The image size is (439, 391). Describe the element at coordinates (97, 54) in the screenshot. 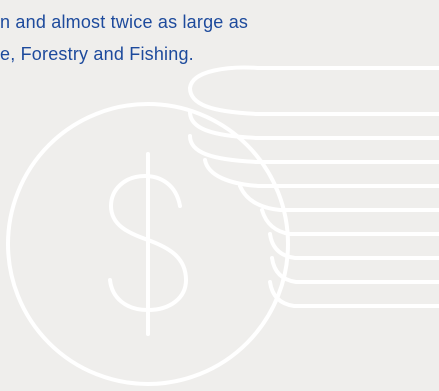

I see `body-text-line-2: e, Forestry and Fishing.` at that location.